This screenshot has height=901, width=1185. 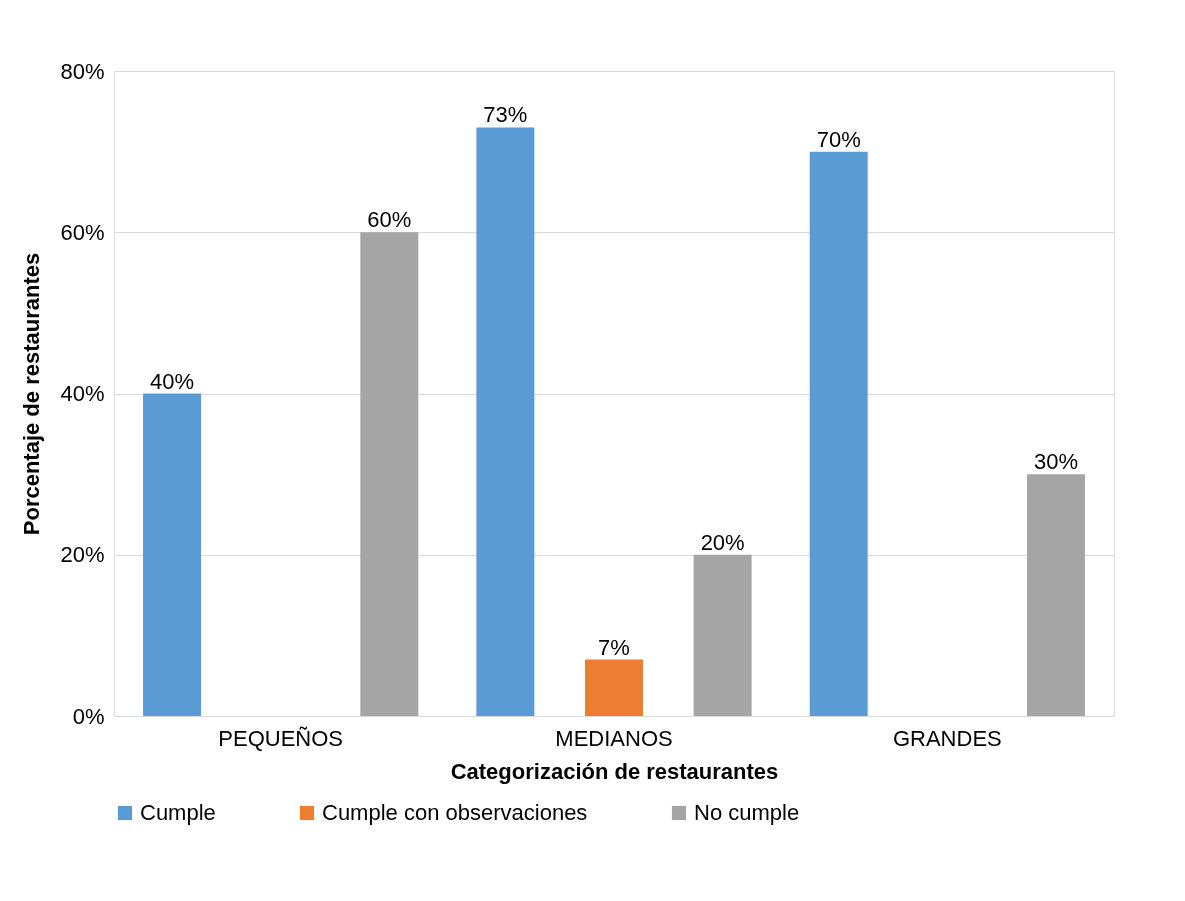 I want to click on y-tick-label: 60%, so click(x=82, y=232).